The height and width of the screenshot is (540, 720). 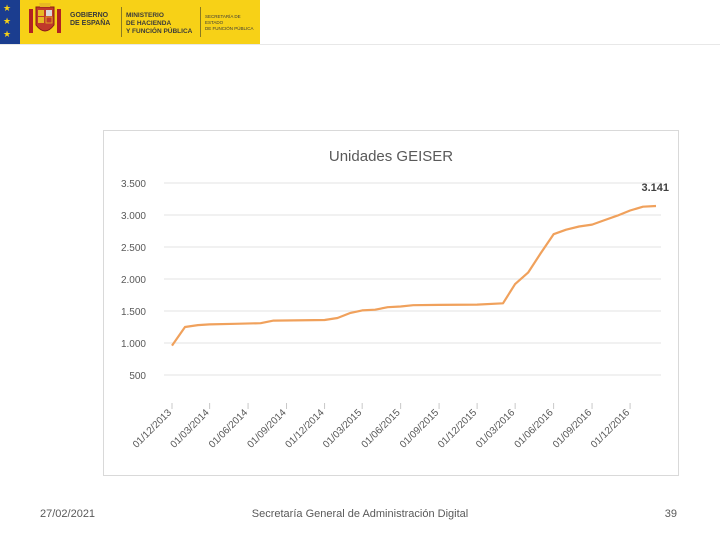 What do you see at coordinates (45, 18) in the screenshot?
I see `coat-of-arms-icon` at bounding box center [45, 18].